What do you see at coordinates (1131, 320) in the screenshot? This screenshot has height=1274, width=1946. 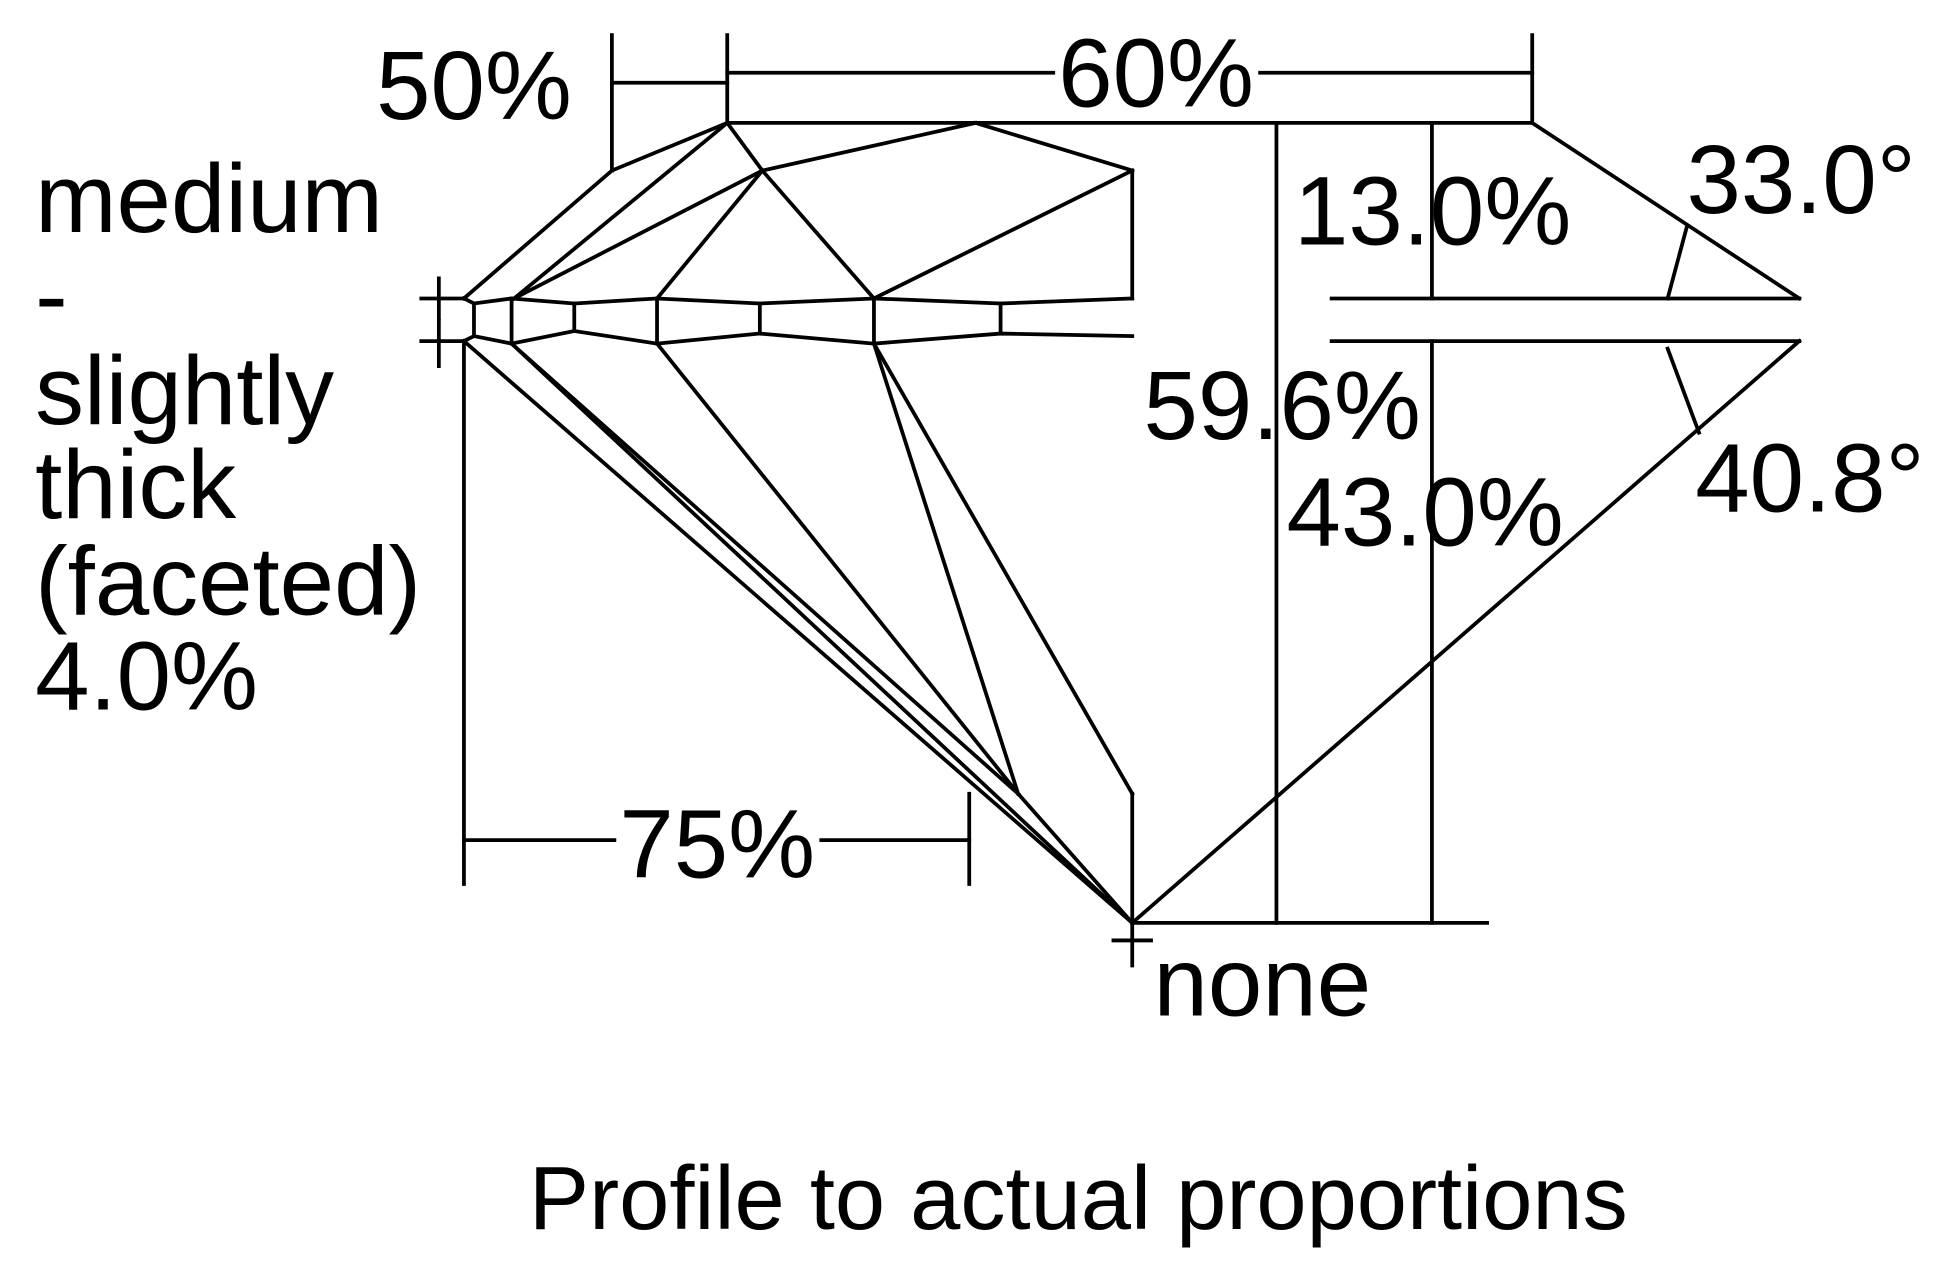 I see `girdle` at bounding box center [1131, 320].